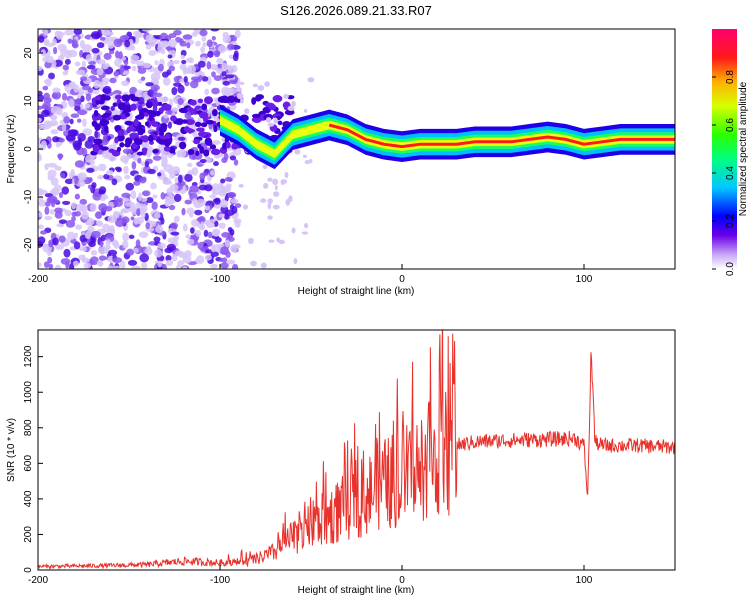 Image resolution: width=750 pixels, height=600 pixels. I want to click on snr-x-ticks: -200 -100 0 100, so click(310, 575).